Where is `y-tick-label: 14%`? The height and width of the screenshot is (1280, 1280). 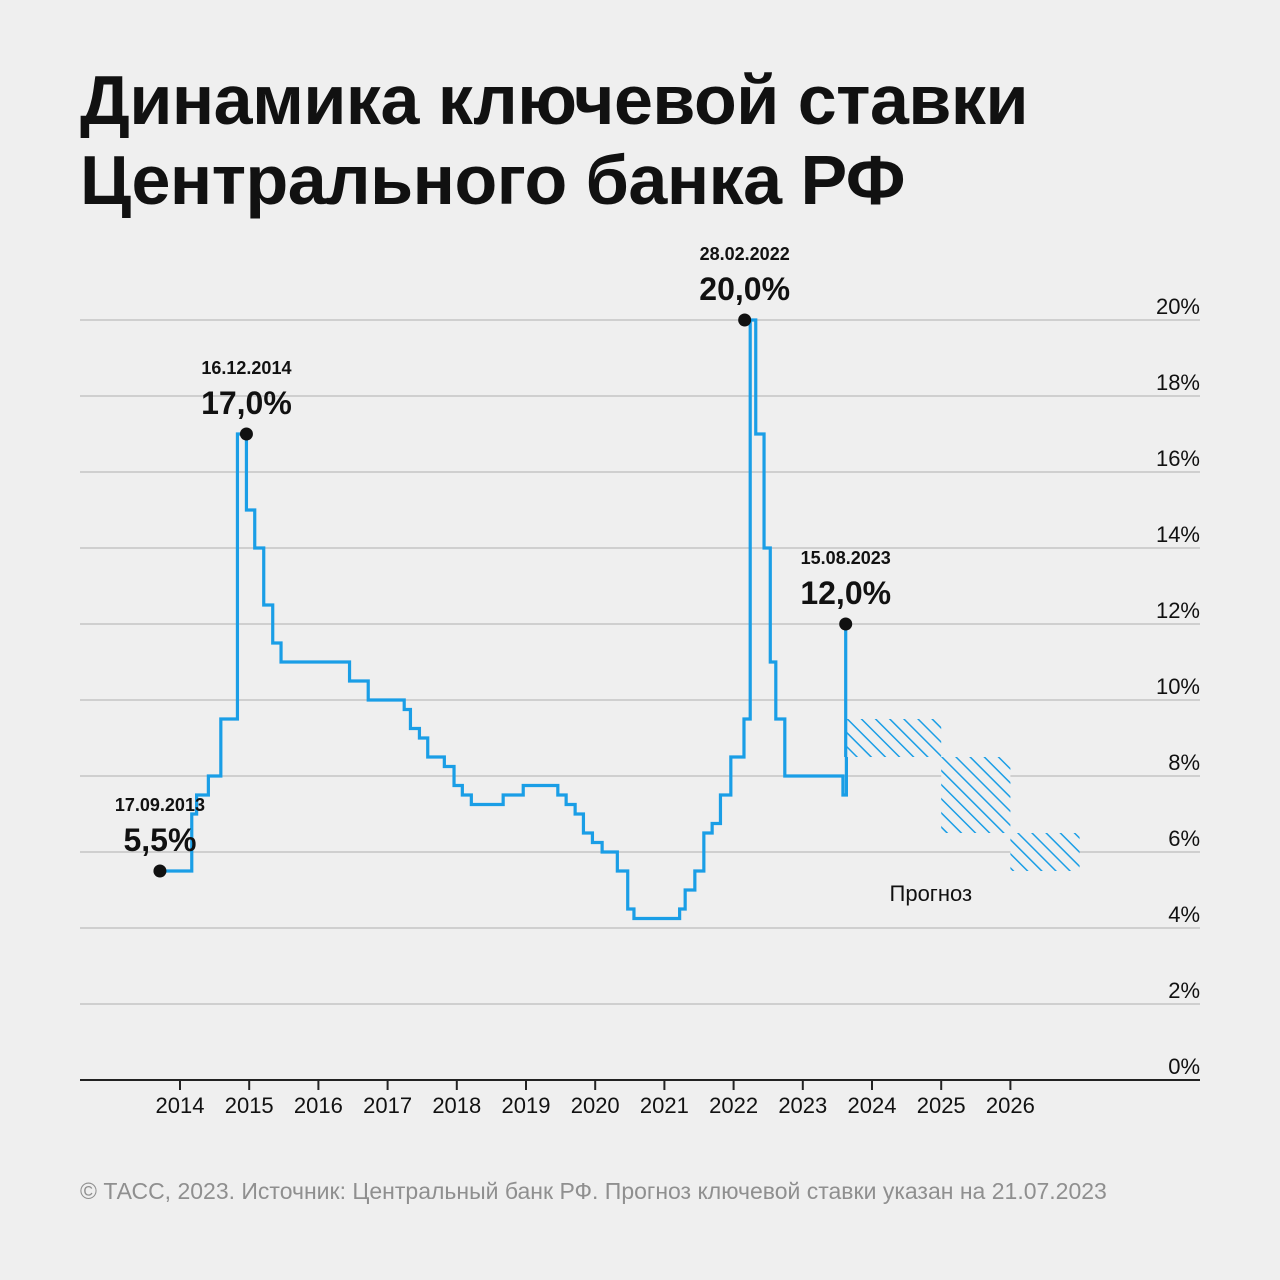
y-tick-label: 14% is located at coordinates (1178, 534).